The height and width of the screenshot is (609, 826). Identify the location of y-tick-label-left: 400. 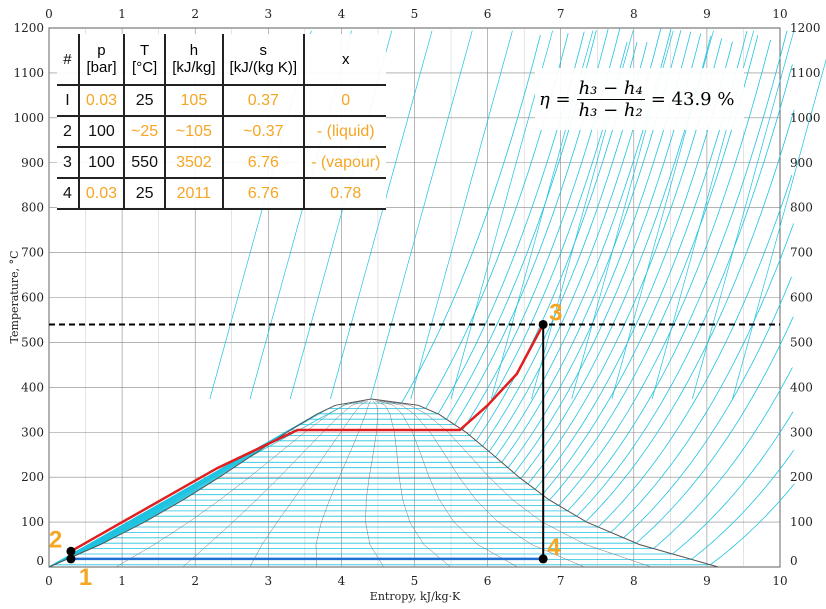
(32, 387).